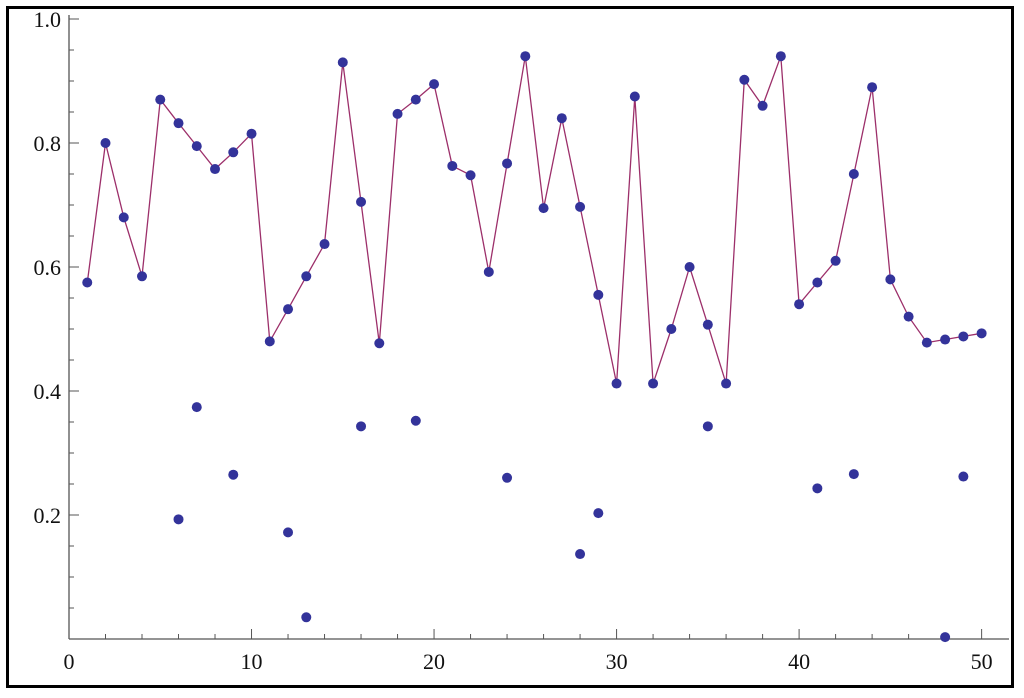 The height and width of the screenshot is (698, 1024). What do you see at coordinates (799, 661) in the screenshot?
I see `x-tick-label: 40` at bounding box center [799, 661].